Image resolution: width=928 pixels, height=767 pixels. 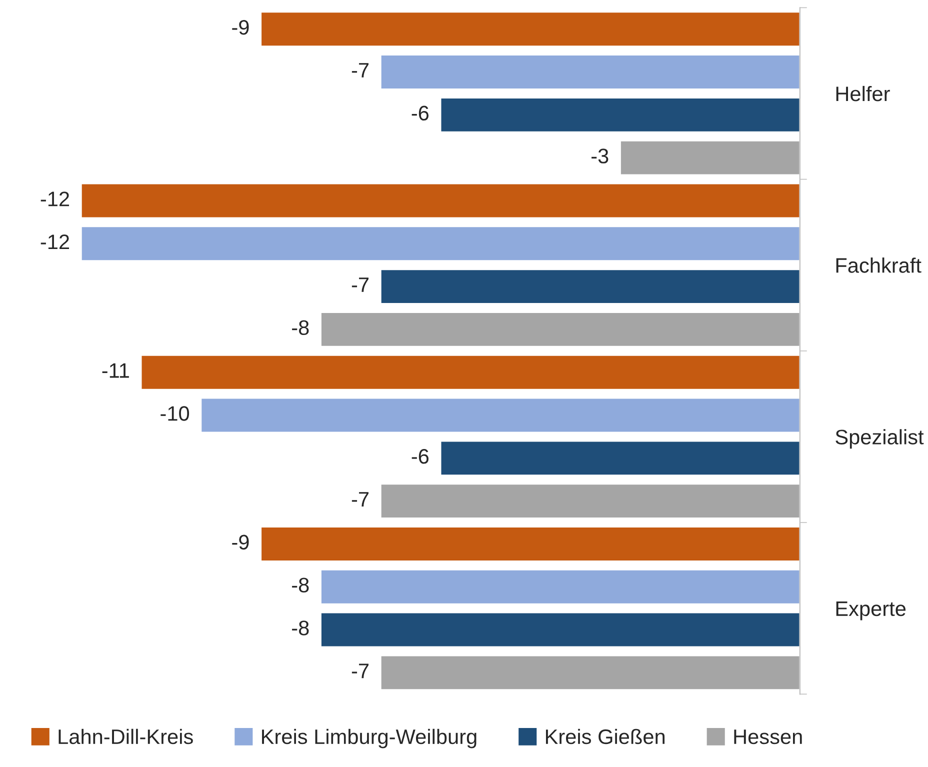 What do you see at coordinates (863, 94) in the screenshot?
I see `y-tick-label: Helfer` at bounding box center [863, 94].